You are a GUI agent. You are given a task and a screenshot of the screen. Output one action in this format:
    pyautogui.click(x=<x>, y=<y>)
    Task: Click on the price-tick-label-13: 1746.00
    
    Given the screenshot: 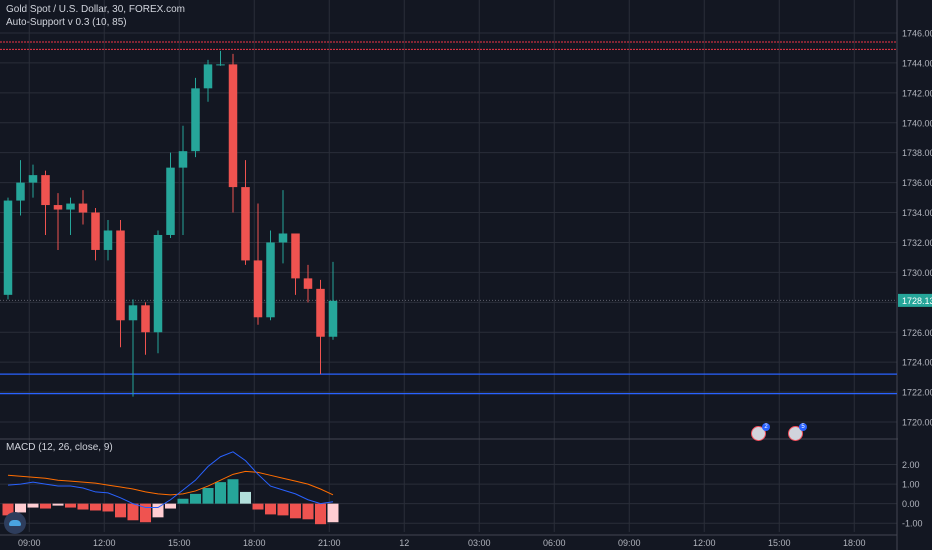 What is the action you would take?
    pyautogui.click(x=917, y=33)
    